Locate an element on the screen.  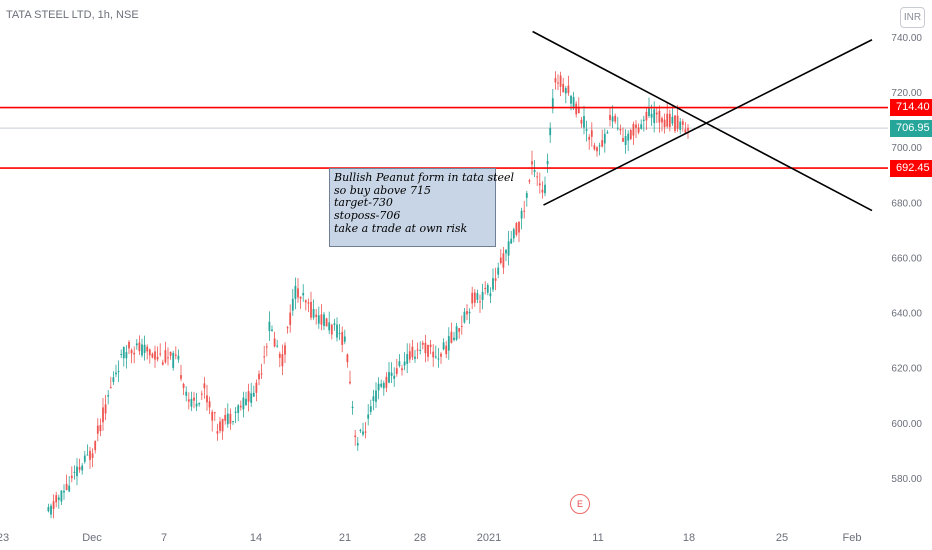
trend-line-ascending is located at coordinates (708, 122).